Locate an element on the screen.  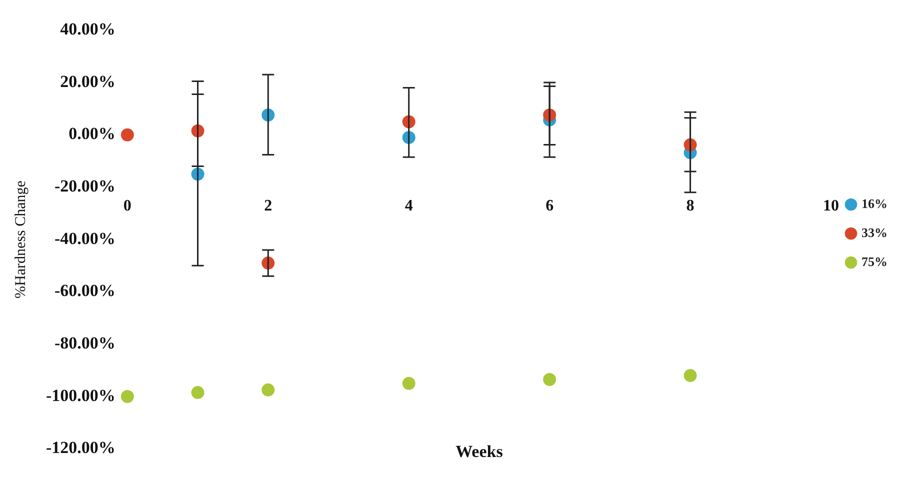
x-tick-label: 4 is located at coordinates (408, 206).